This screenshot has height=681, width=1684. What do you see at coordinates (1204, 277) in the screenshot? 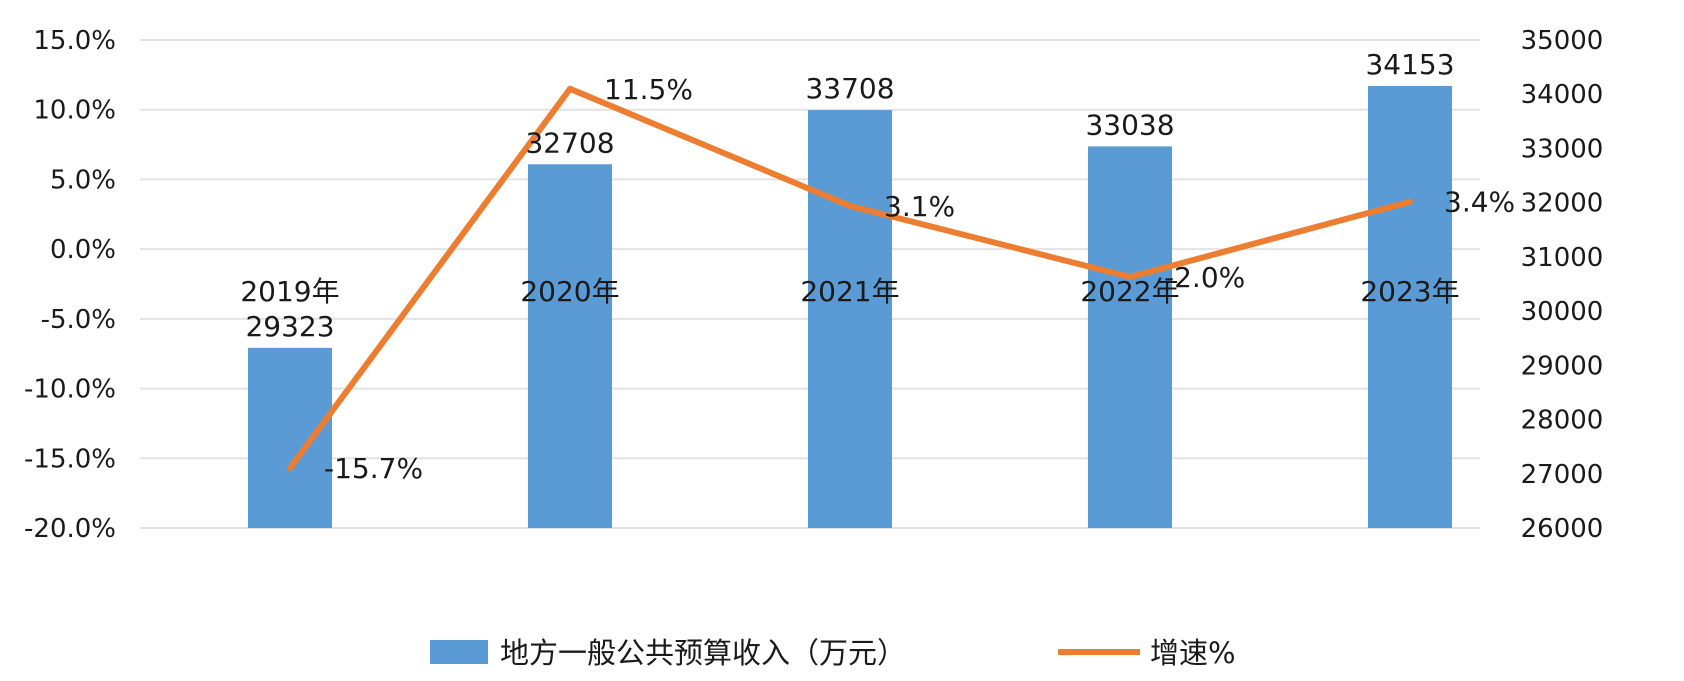
I see `line-value-label: -2.0%` at bounding box center [1204, 277].